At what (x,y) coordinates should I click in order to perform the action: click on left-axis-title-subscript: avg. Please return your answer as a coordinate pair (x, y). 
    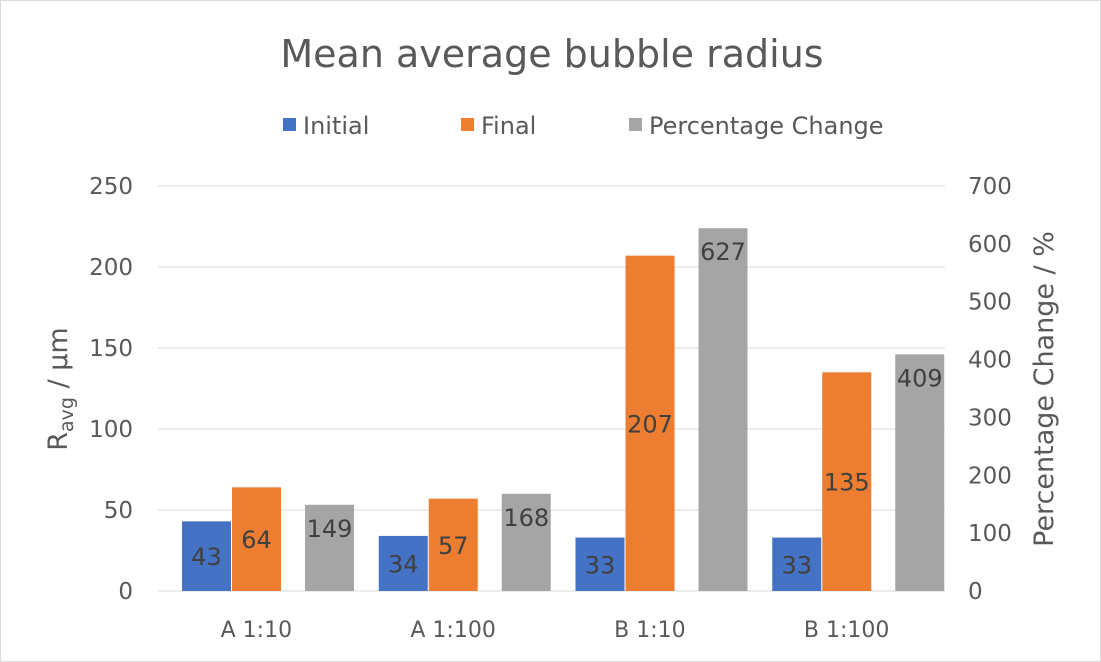
    Looking at the image, I should click on (67, 414).